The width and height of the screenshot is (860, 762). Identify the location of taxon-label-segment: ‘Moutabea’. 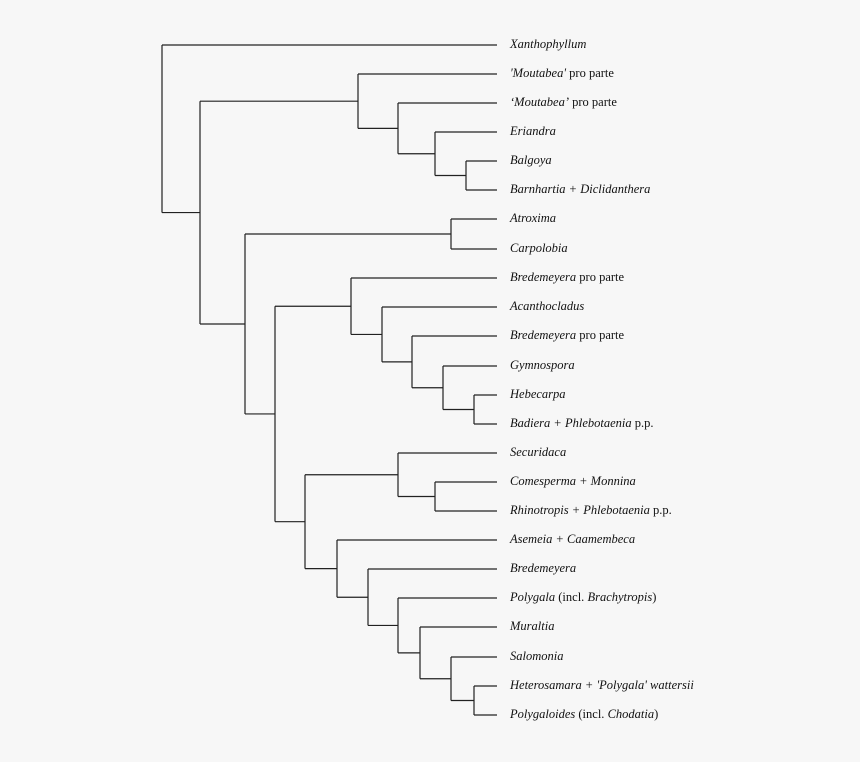
(540, 102).